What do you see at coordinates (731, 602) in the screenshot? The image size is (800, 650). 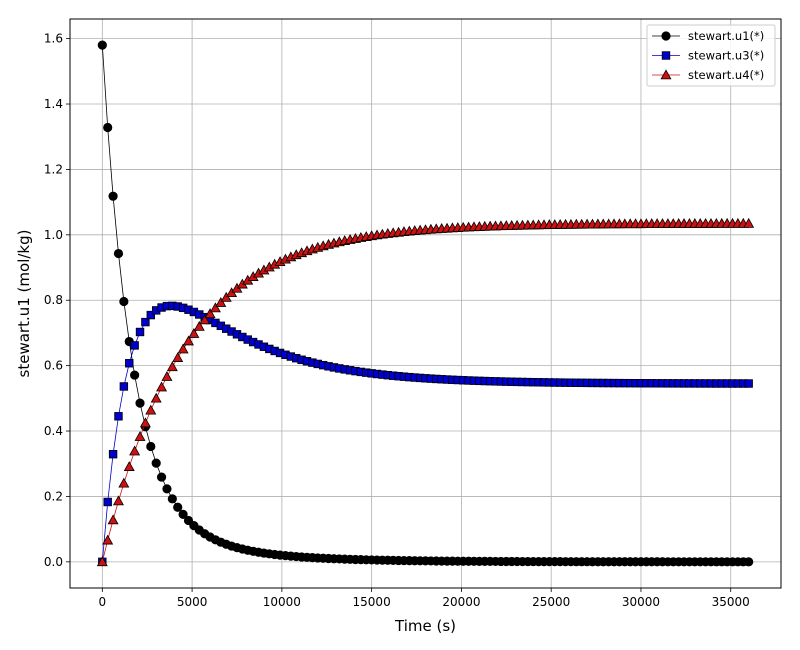 I see `x-tick-label: 35000` at bounding box center [731, 602].